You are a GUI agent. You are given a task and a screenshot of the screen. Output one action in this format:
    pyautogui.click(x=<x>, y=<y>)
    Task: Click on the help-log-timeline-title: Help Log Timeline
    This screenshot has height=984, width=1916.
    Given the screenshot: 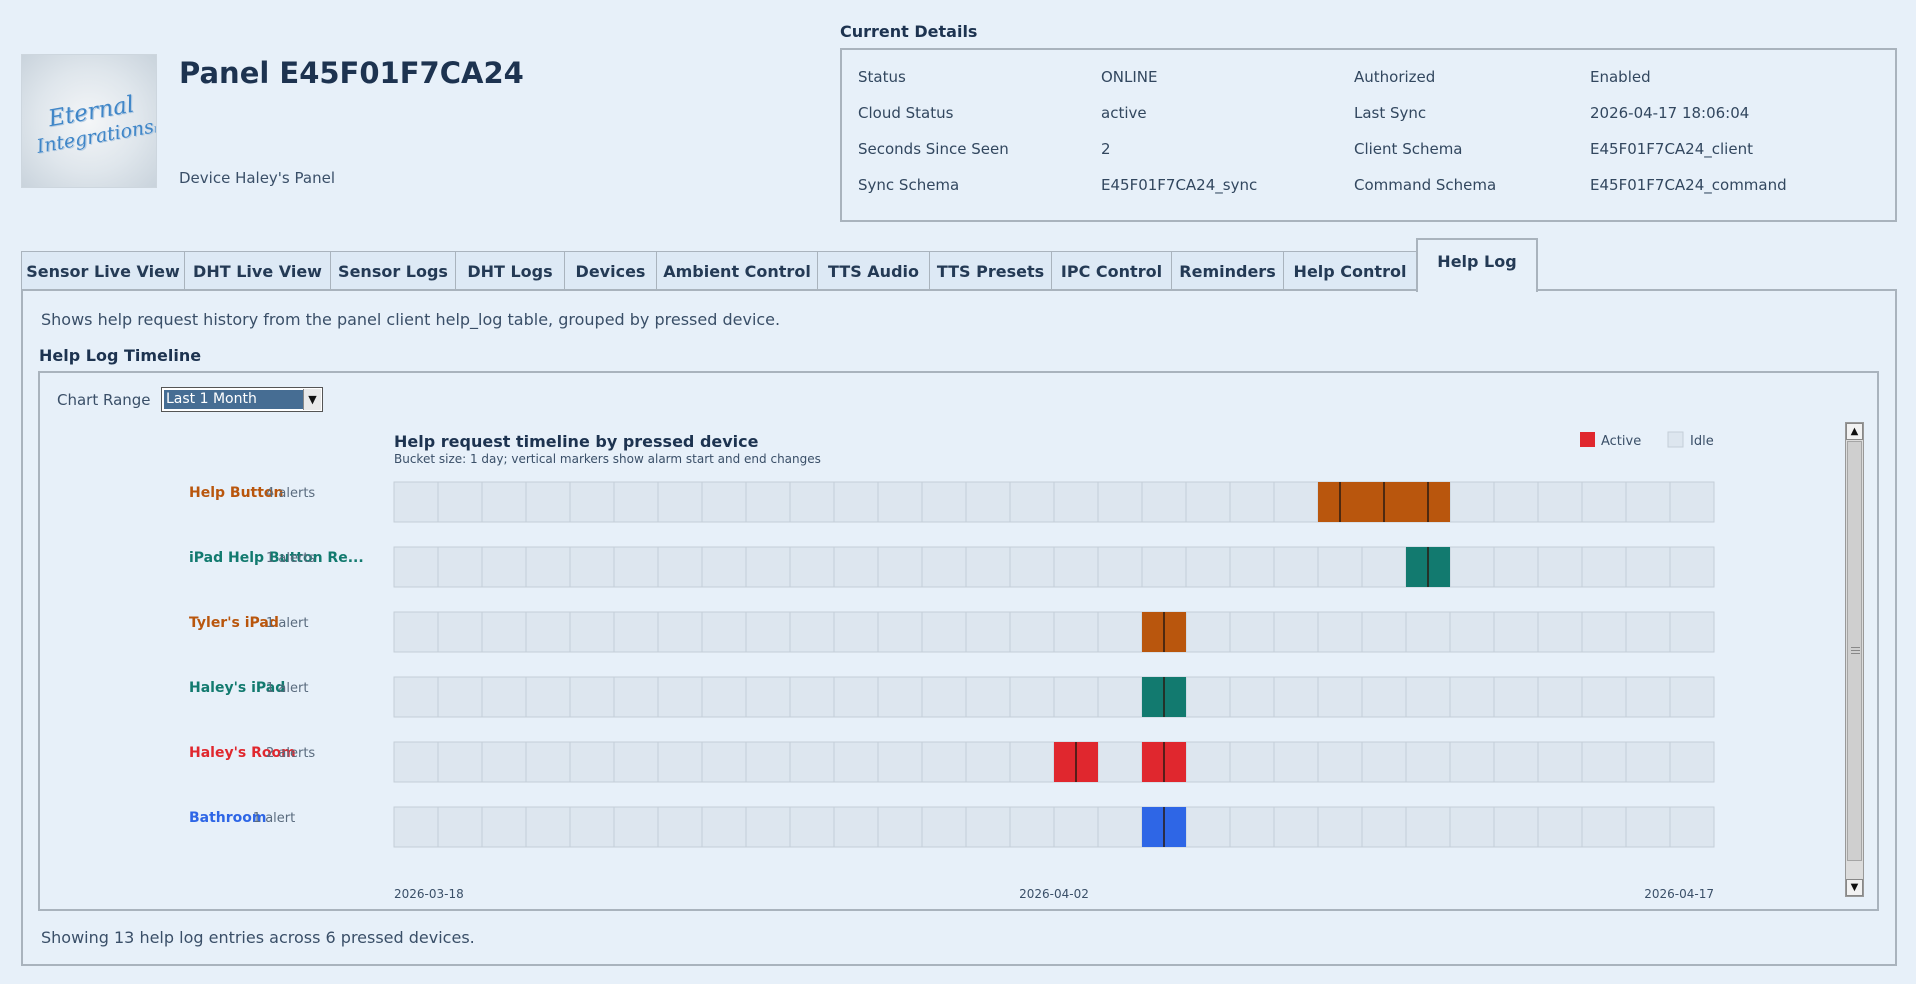 What is the action you would take?
    pyautogui.click(x=120, y=355)
    